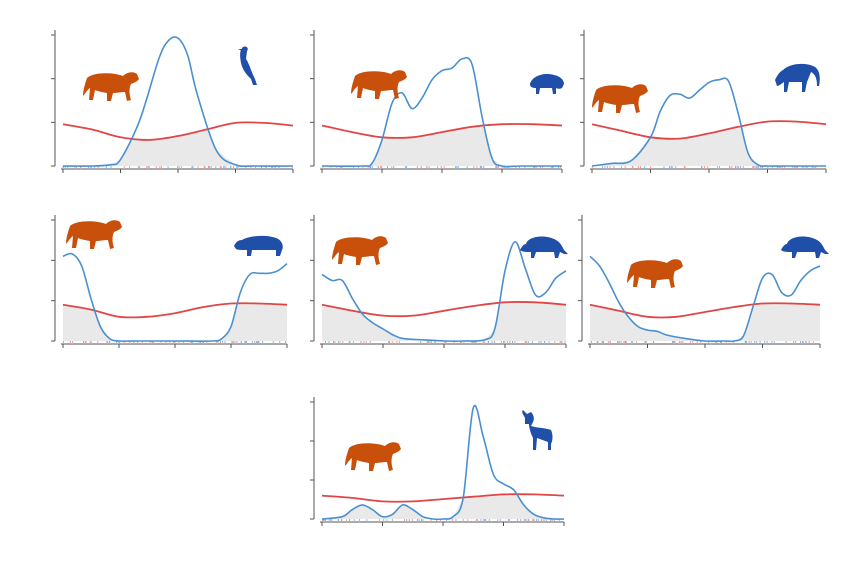 This screenshot has height=566, width=850. I want to click on guan-bird-icon, so click(247, 65).